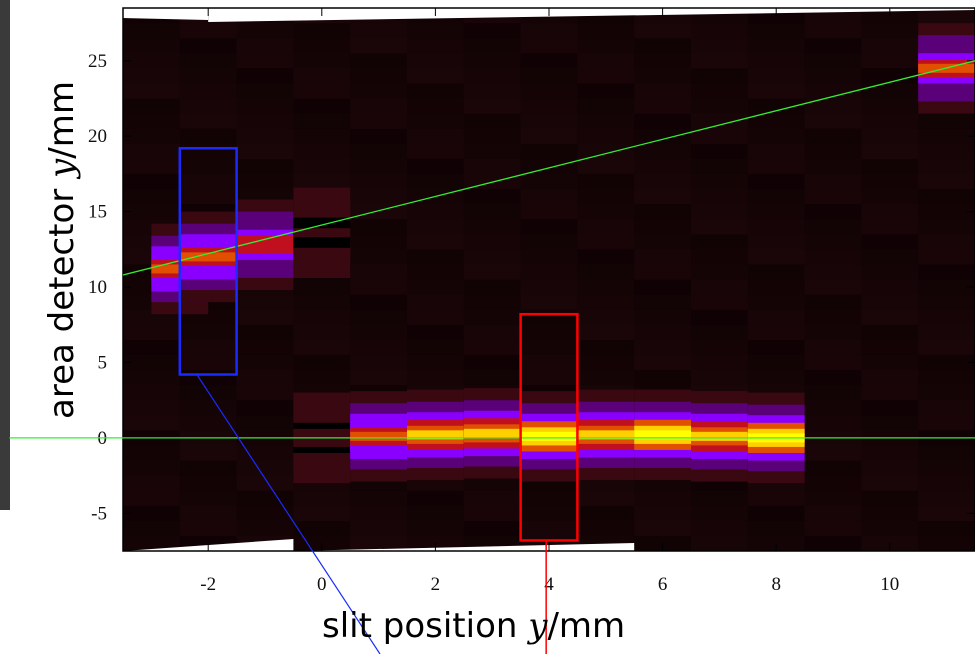  What do you see at coordinates (591, 15) in the screenshot?
I see `top-edge-mask` at bounding box center [591, 15].